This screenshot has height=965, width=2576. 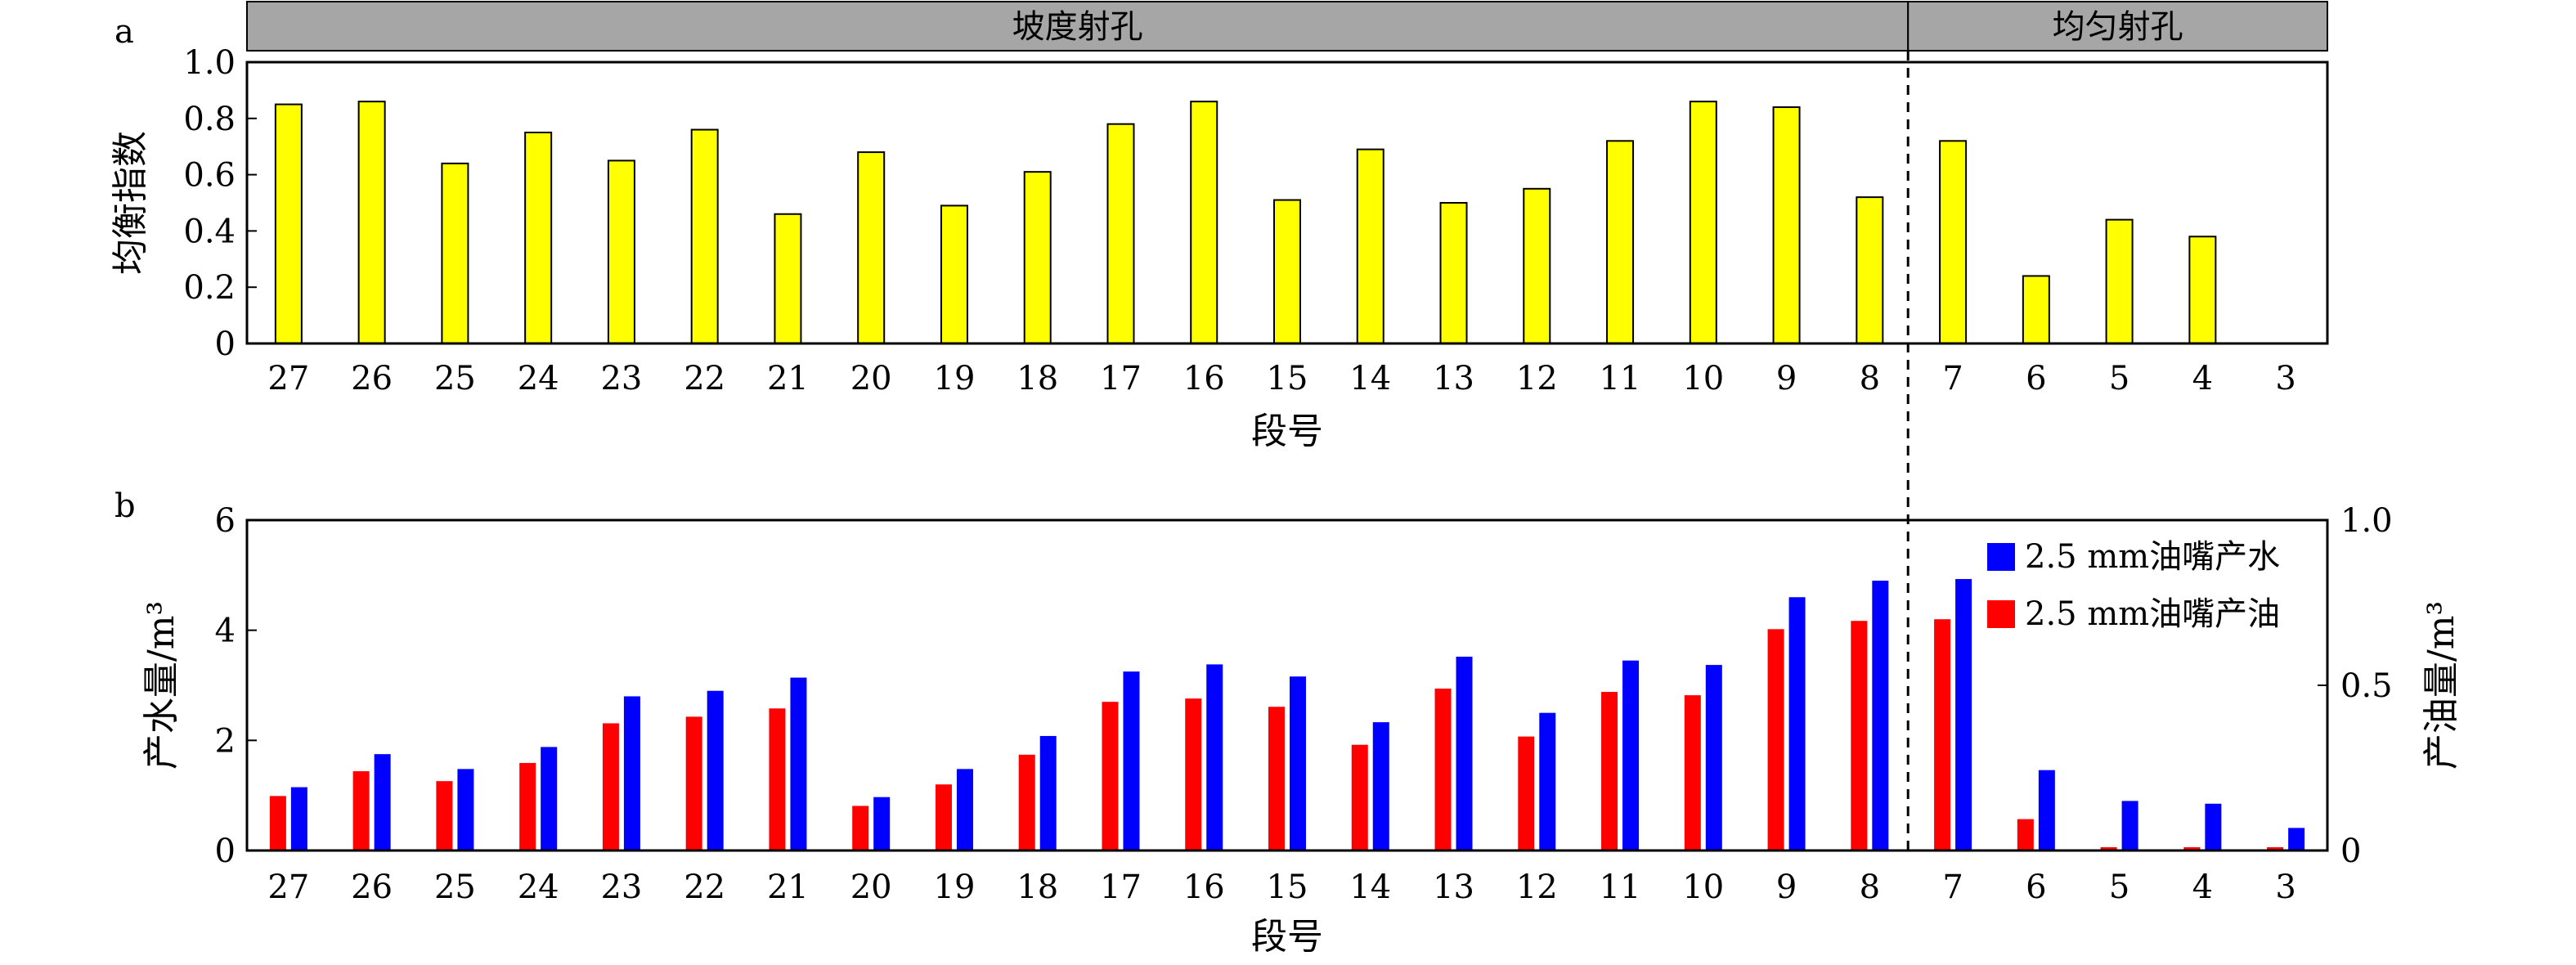 What do you see at coordinates (1037, 378) in the screenshot?
I see `x-tick-label-a: 18` at bounding box center [1037, 378].